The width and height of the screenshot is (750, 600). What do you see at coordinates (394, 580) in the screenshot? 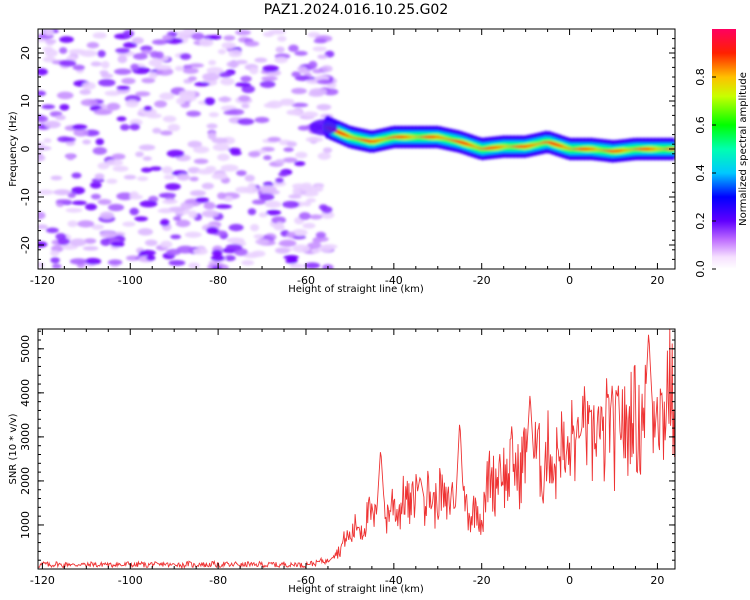
I see `x-tick-label: -40` at bounding box center [394, 580].